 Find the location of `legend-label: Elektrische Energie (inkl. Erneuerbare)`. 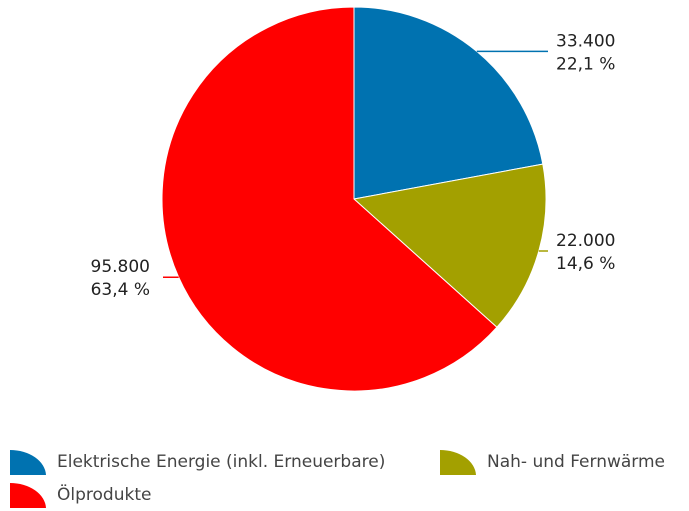

legend-label: Elektrische Energie (inkl. Erneuerbare) is located at coordinates (221, 462).